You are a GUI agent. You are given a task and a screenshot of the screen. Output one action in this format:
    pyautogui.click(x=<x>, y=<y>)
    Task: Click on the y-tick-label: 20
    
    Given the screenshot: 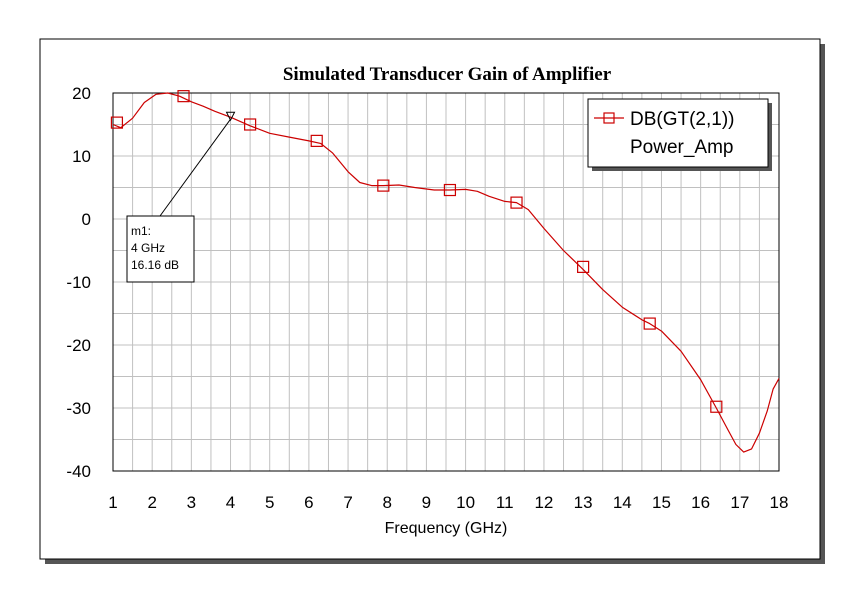 What is the action you would take?
    pyautogui.click(x=81, y=93)
    